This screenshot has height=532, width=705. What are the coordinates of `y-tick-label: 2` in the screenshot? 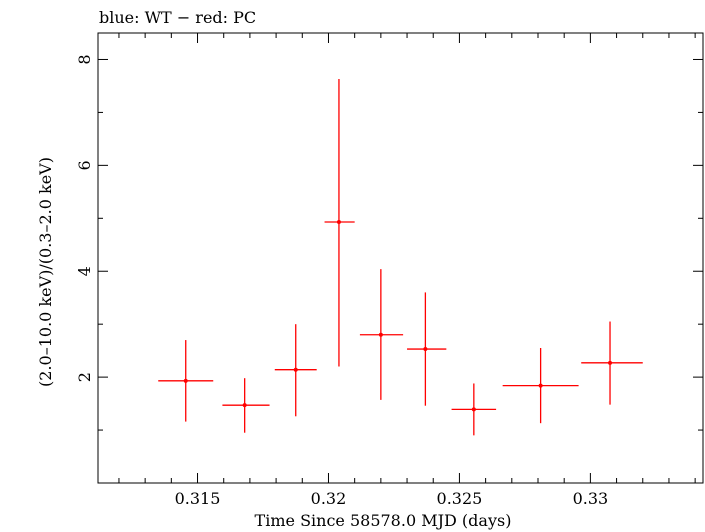 It's located at (84, 377).